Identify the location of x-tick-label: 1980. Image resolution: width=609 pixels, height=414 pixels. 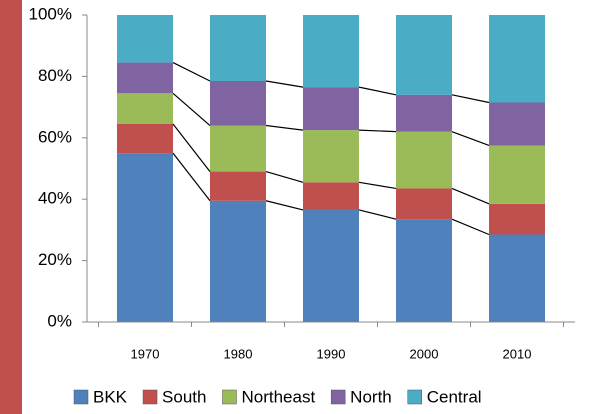
(238, 353).